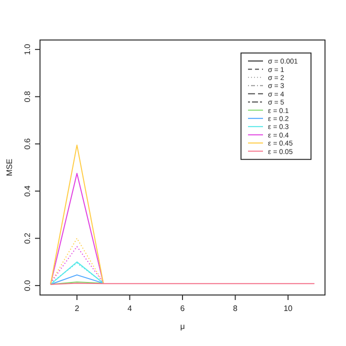  I want to click on x-axis-title: μ, so click(183, 326).